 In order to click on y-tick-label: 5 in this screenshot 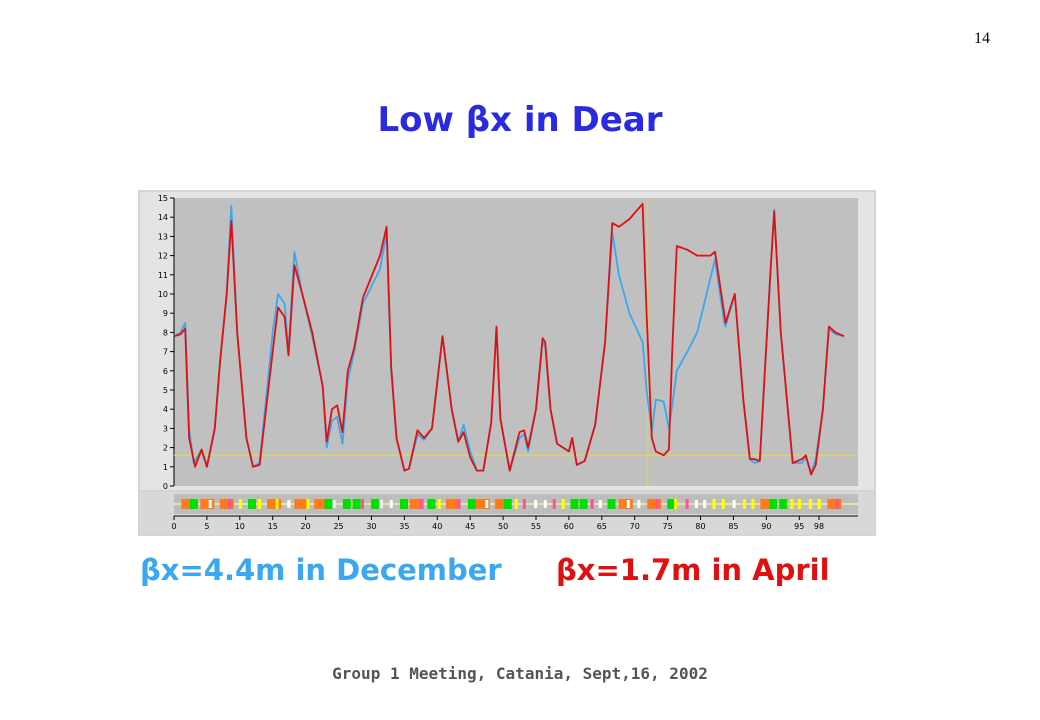, I will do `click(165, 390)`.